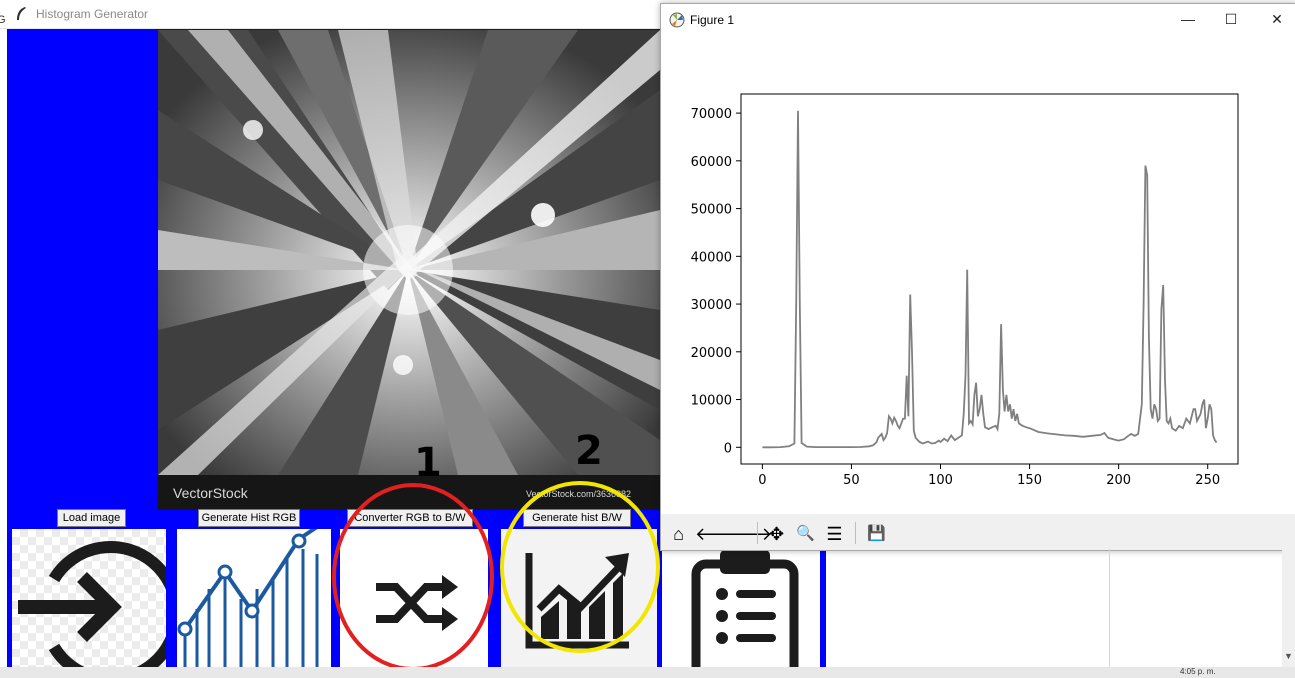 Image resolution: width=1295 pixels, height=678 pixels. I want to click on main-window-title: Histogram Generator, so click(92, 14).